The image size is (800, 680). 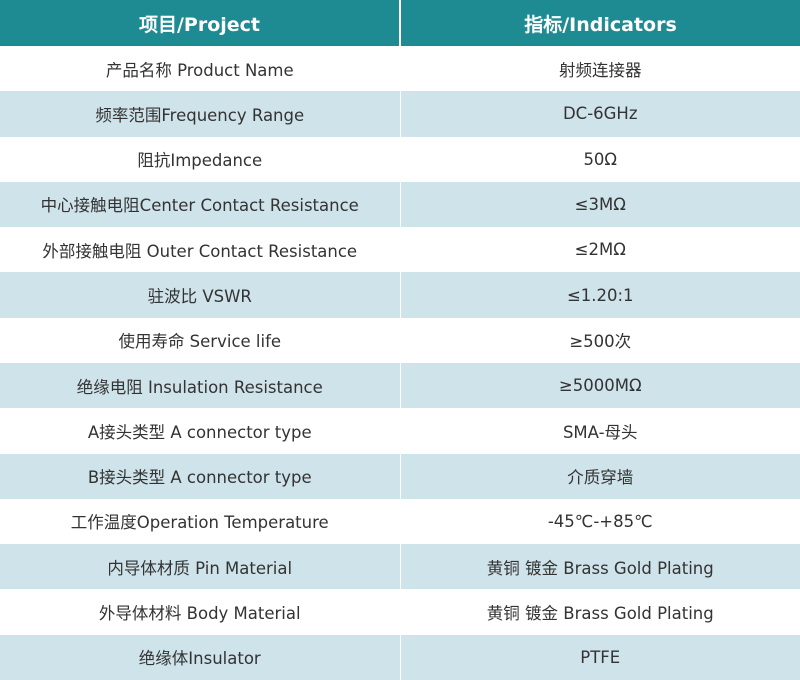 What do you see at coordinates (200, 567) in the screenshot?
I see `project-cell: 内导体材质 Pin Material` at bounding box center [200, 567].